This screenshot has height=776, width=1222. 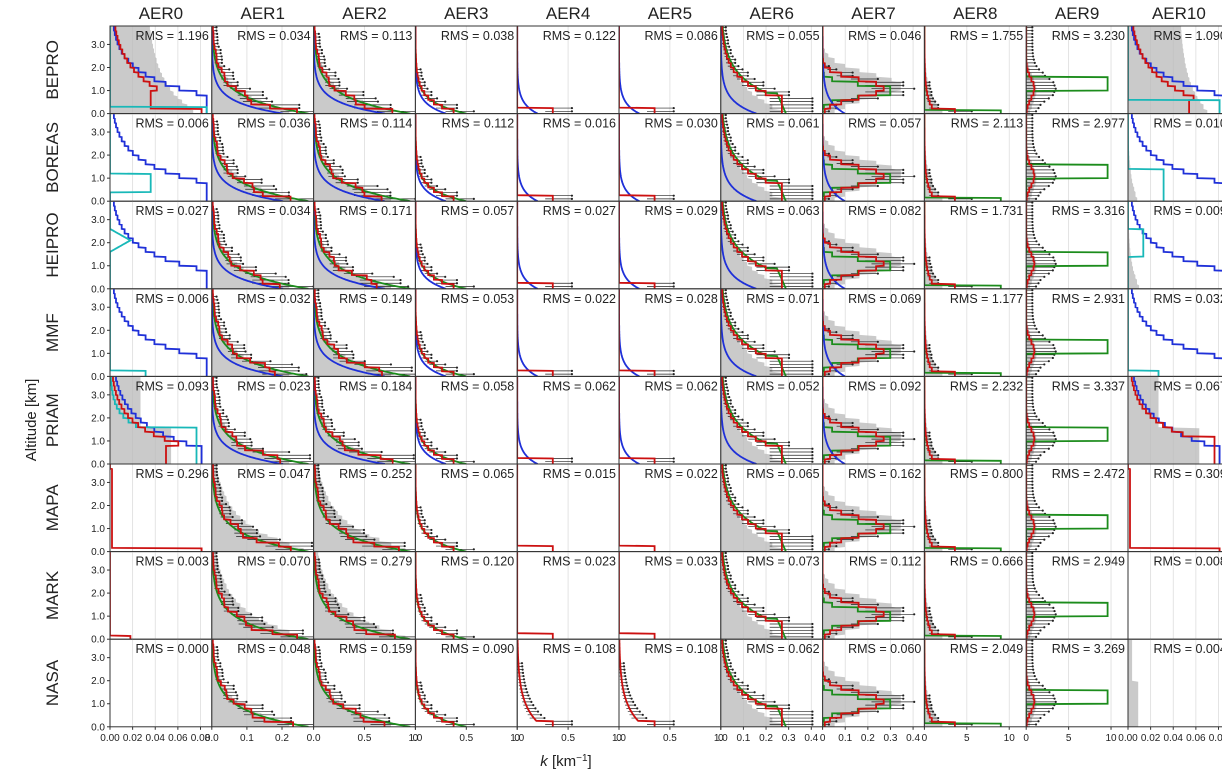 I want to click on panel-mmf-aer2: RMS = 0.149, so click(x=364, y=332).